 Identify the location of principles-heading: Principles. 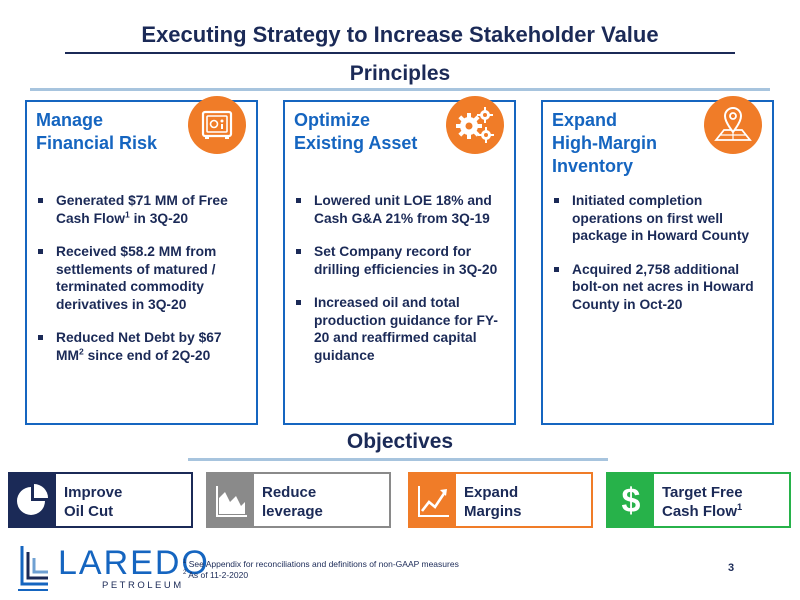
(400, 73).